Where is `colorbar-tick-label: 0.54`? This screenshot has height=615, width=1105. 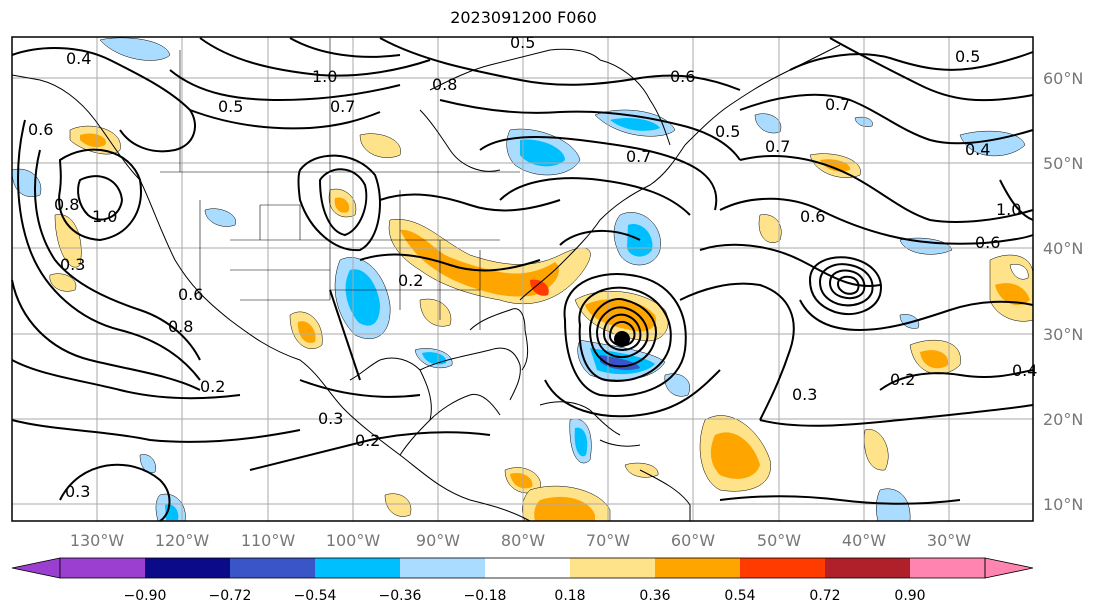 colorbar-tick-label: 0.54 is located at coordinates (739, 596).